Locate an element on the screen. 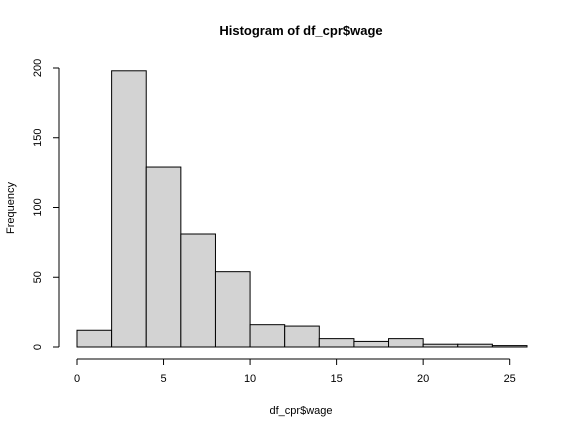  y-tick-label: 50 is located at coordinates (38, 277).